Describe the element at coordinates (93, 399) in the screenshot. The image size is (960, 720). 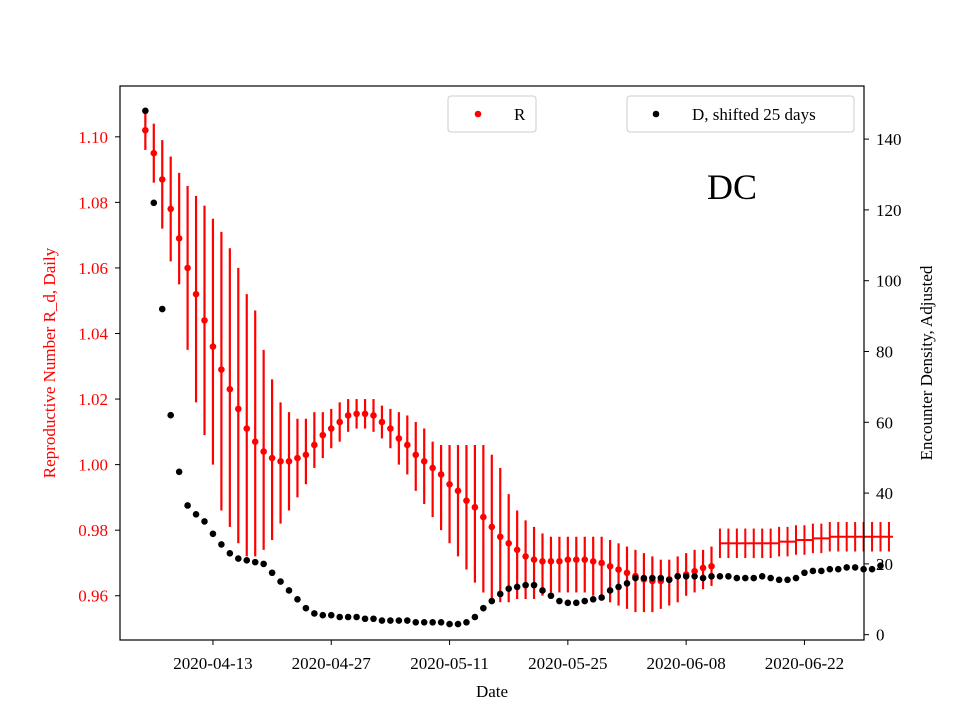
I see `y-left-tick-label: 1.02` at that location.